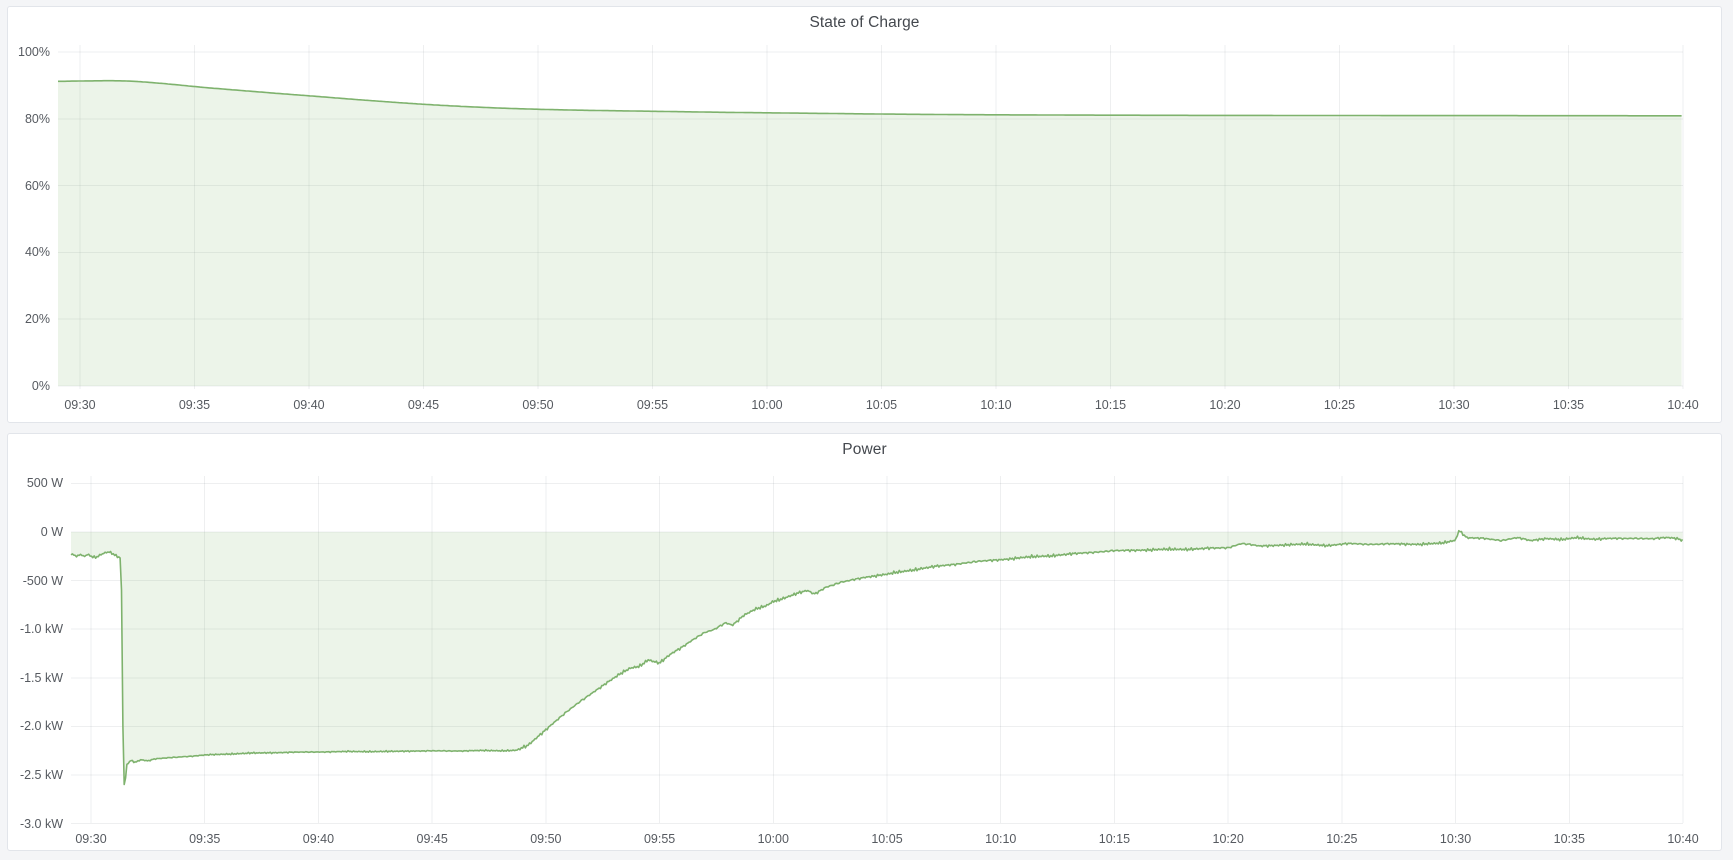 The image size is (1733, 860). I want to click on y-tick-label: 500 W, so click(44, 483).